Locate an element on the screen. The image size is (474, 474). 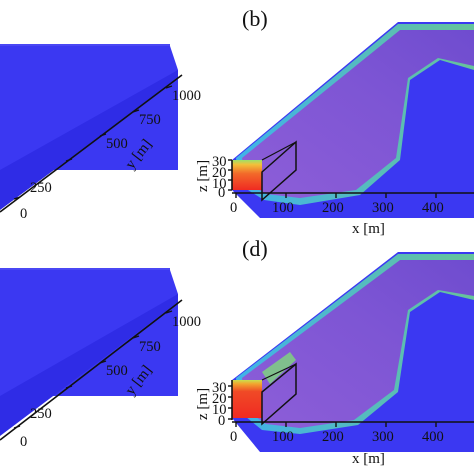
panel-label-d: (d) is located at coordinates (255, 248).